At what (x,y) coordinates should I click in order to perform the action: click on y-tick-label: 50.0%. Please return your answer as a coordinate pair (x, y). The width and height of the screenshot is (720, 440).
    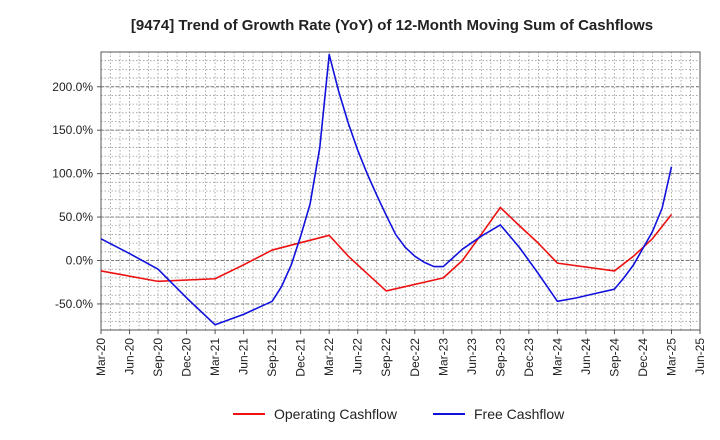
    Looking at the image, I should click on (76, 217).